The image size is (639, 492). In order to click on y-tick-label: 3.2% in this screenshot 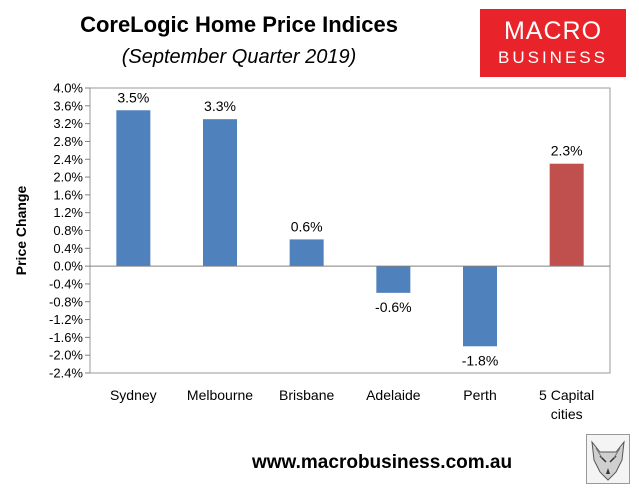, I will do `click(68, 123)`.